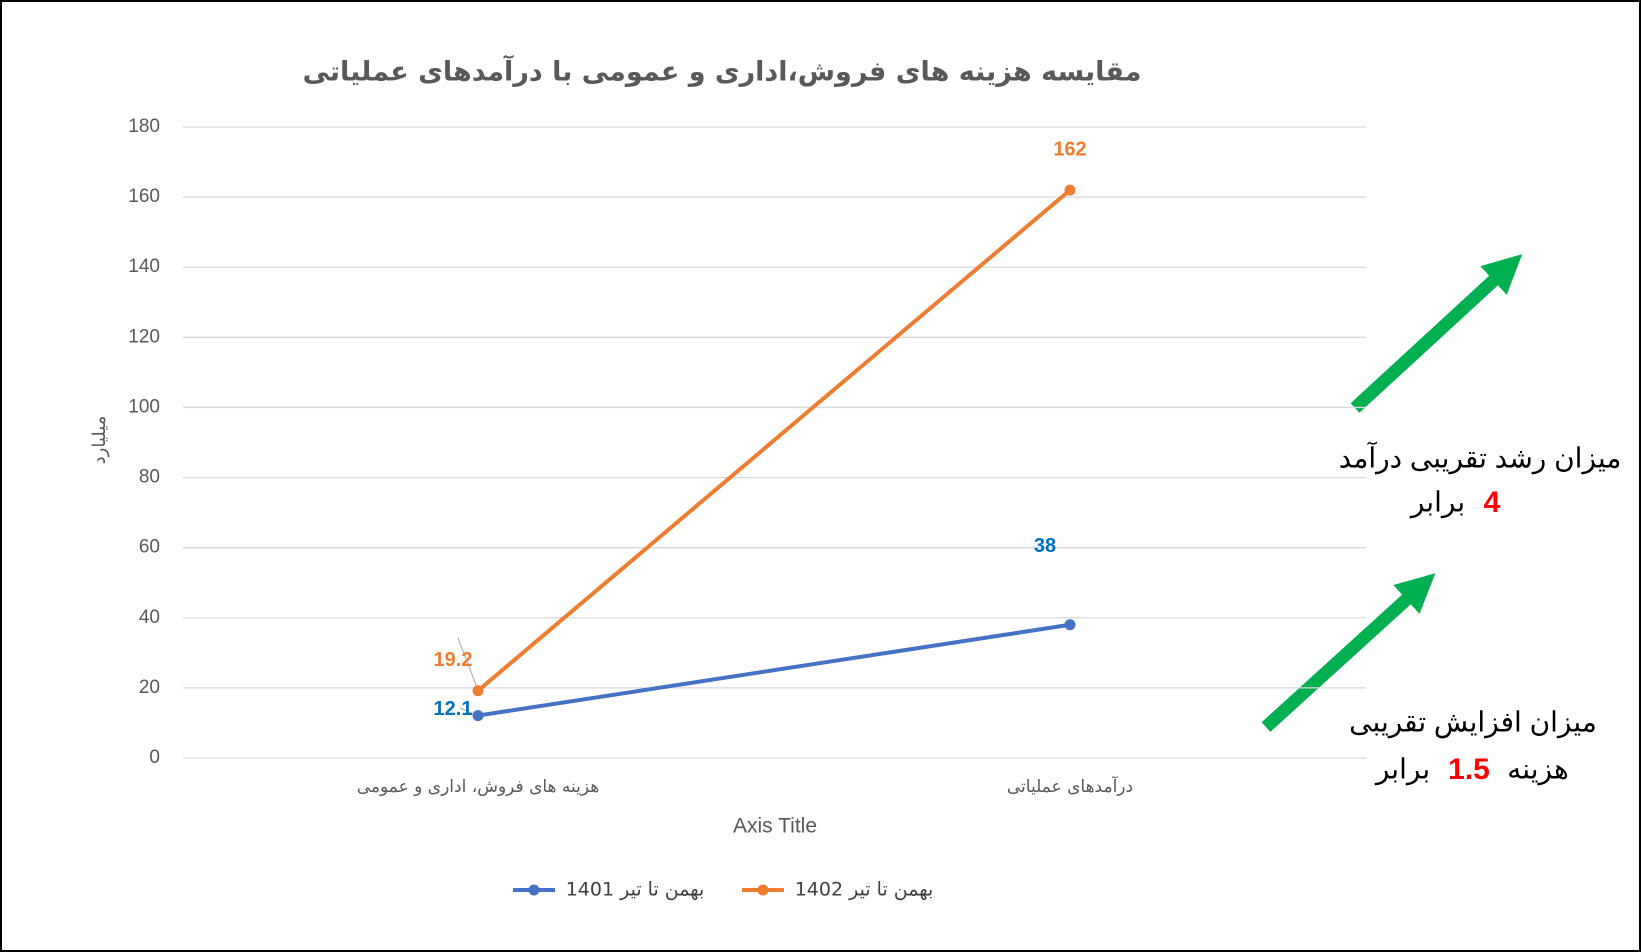 This screenshot has width=1641, height=952. I want to click on y-tick-label: 140, so click(144, 266).